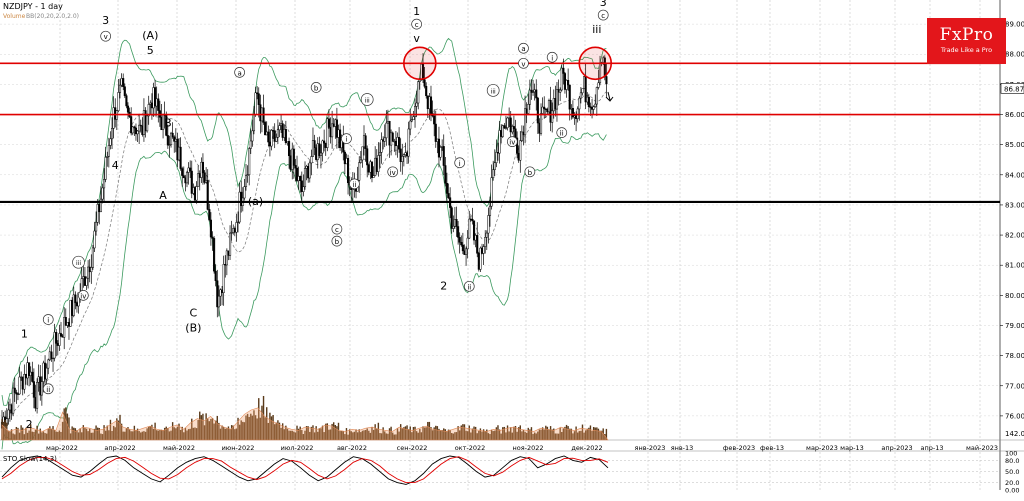 The height and width of the screenshot is (501, 1024). What do you see at coordinates (512, 143) in the screenshot?
I see `wave-label: iv` at bounding box center [512, 143].